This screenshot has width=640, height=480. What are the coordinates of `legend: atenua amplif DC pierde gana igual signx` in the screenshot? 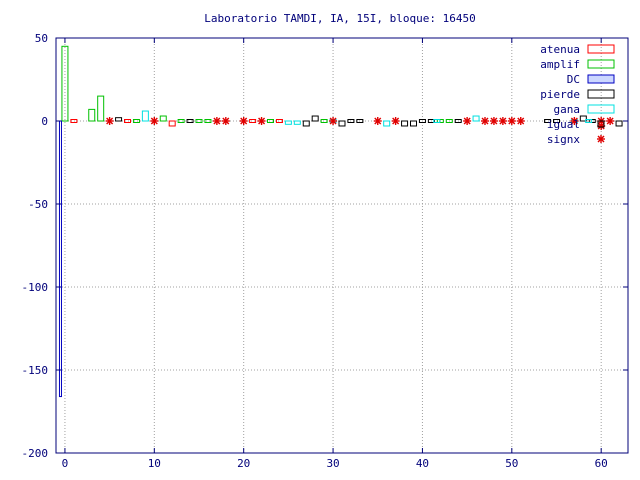 It's located at (577, 94).